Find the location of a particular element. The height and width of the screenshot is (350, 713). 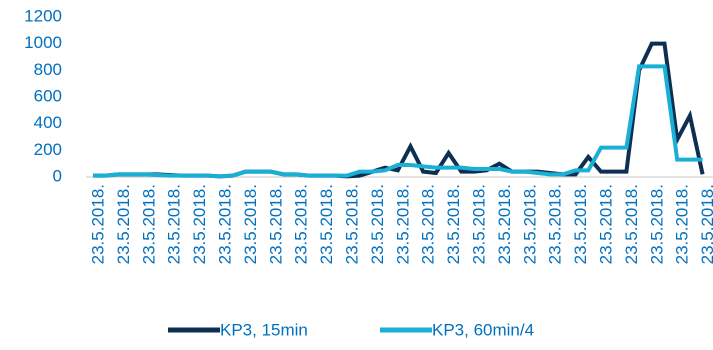

legend-label: KP3, 60min/4 is located at coordinates (483, 329).